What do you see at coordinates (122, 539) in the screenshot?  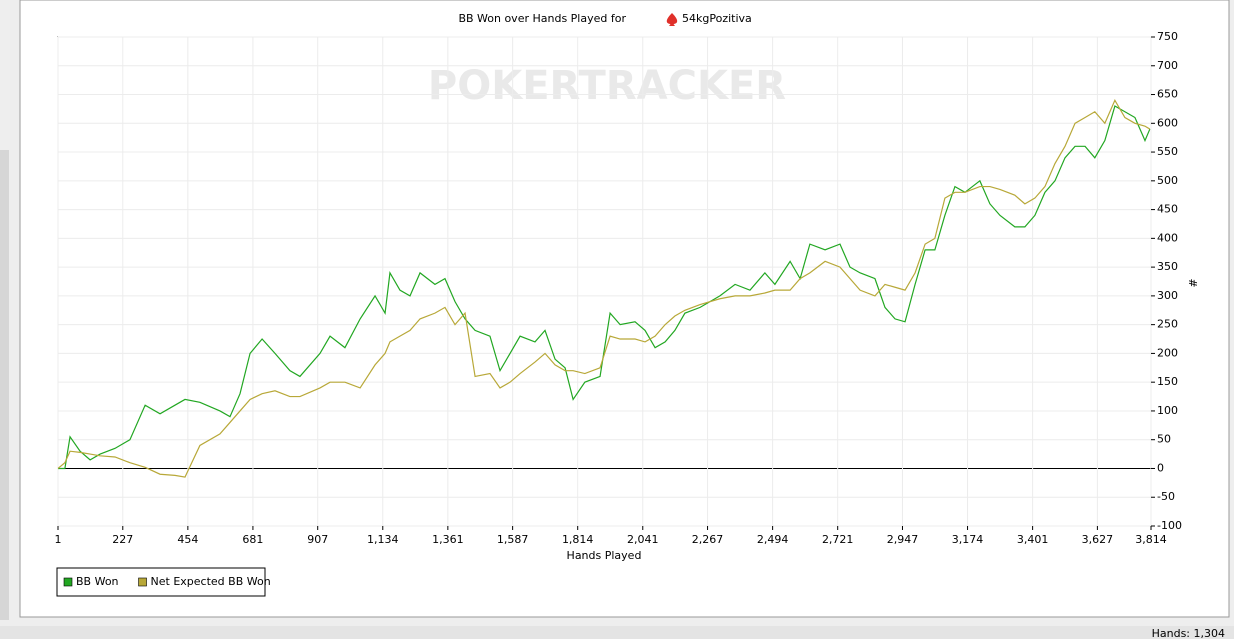 I see `x-tick-label: 227` at bounding box center [122, 539].